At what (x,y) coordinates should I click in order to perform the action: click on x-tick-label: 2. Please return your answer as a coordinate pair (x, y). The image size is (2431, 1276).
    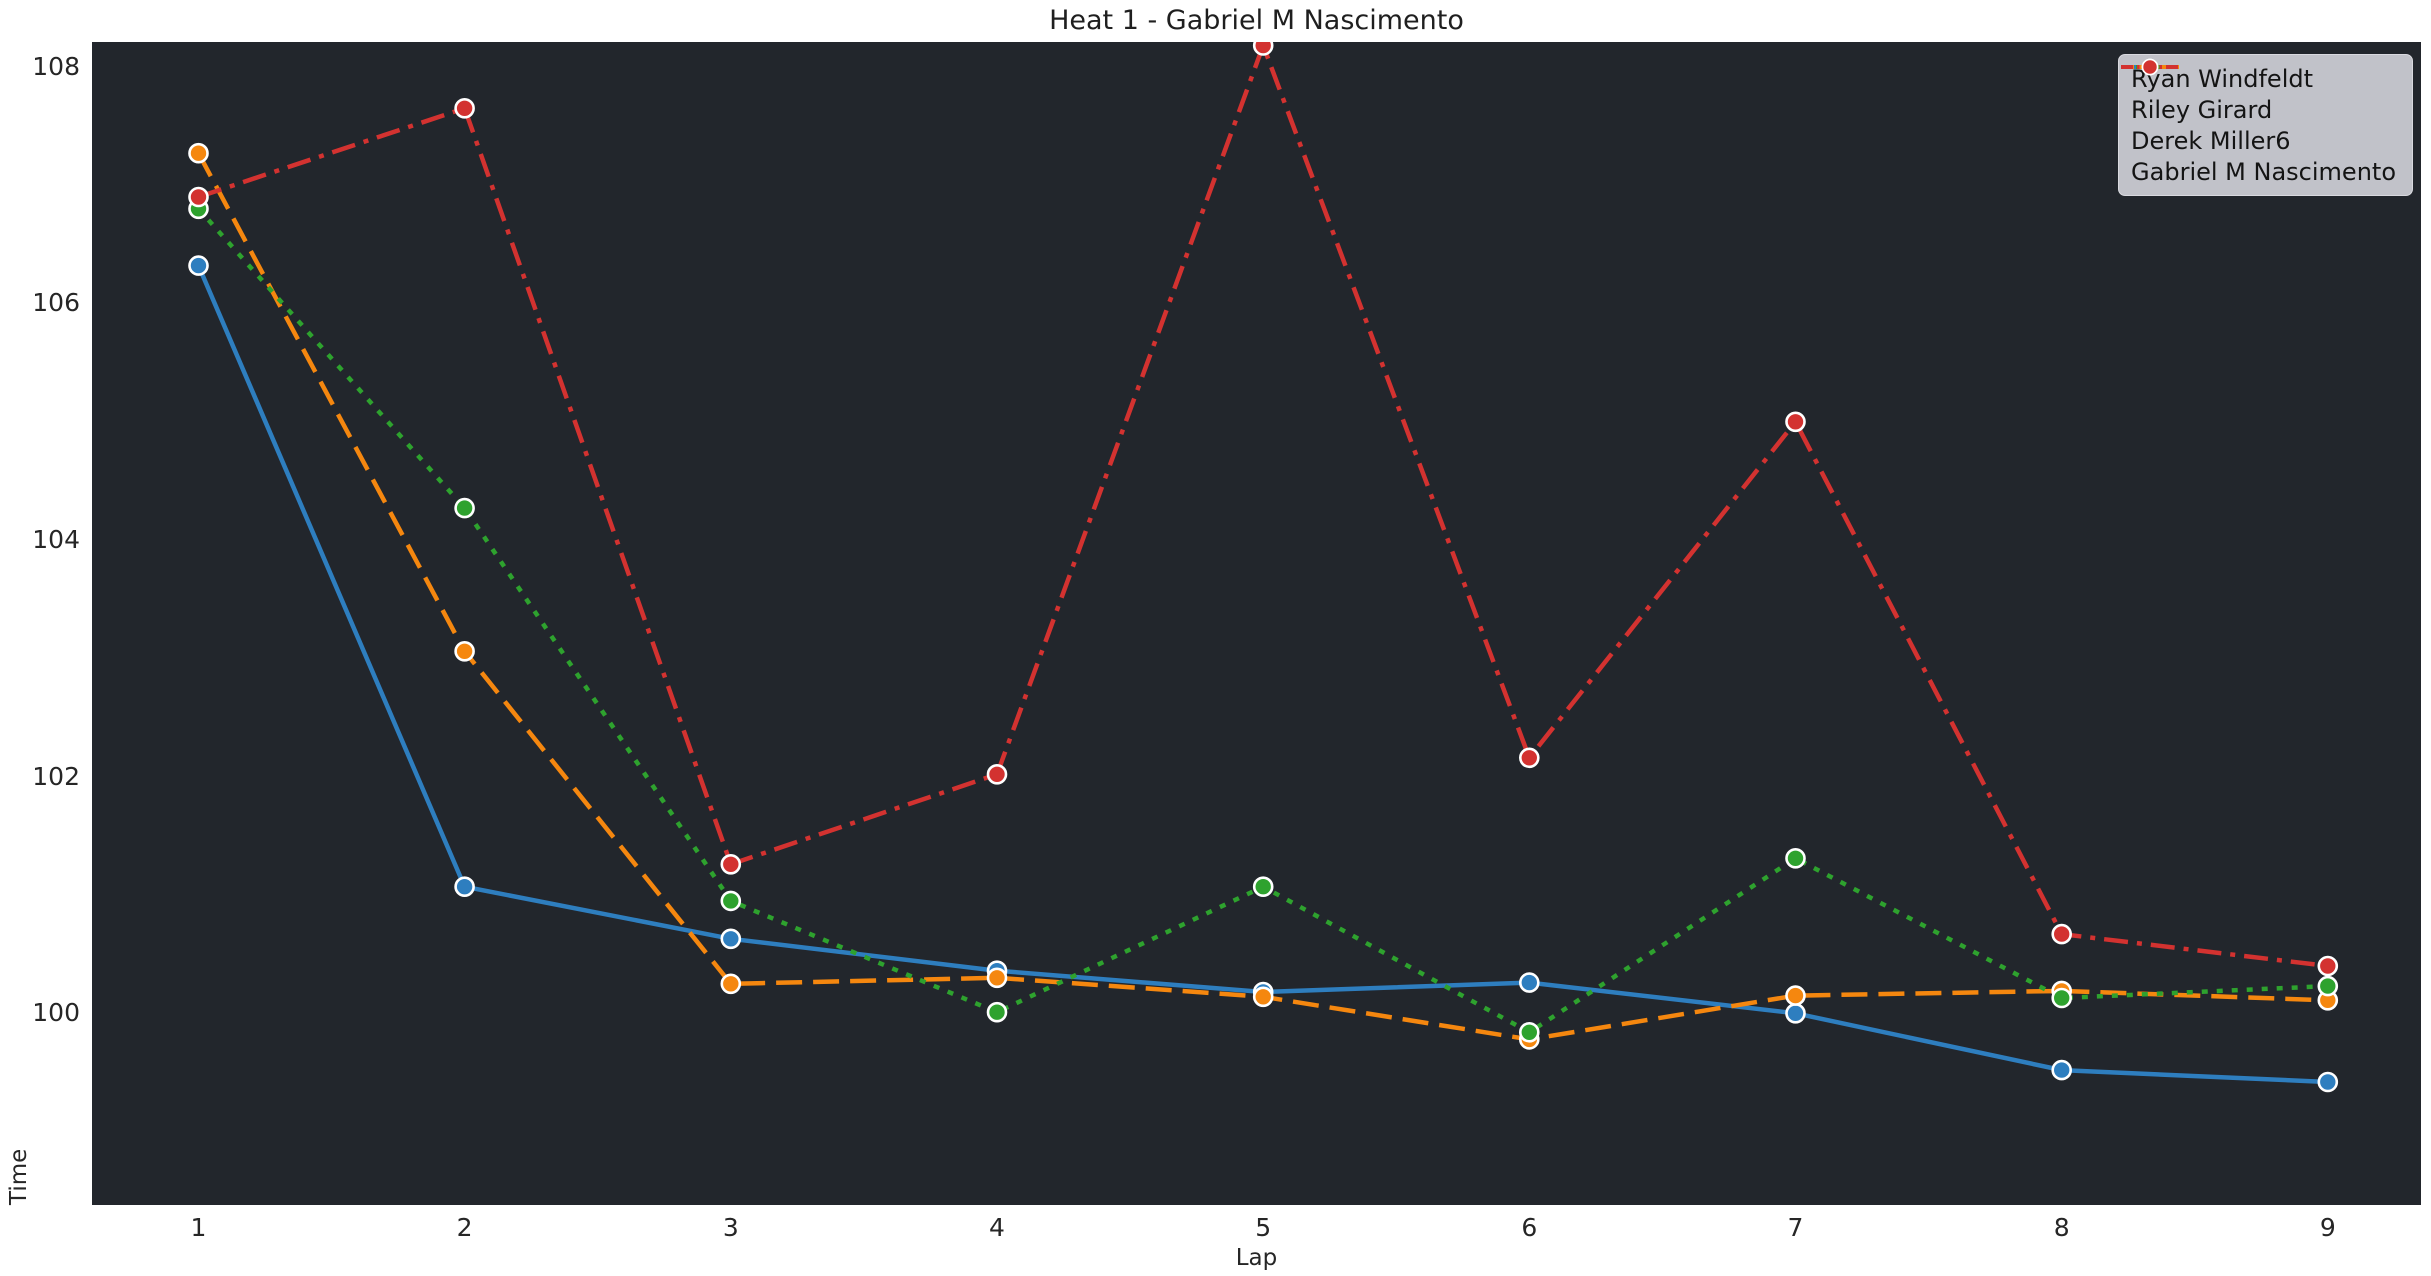
    Looking at the image, I should click on (464, 1227).